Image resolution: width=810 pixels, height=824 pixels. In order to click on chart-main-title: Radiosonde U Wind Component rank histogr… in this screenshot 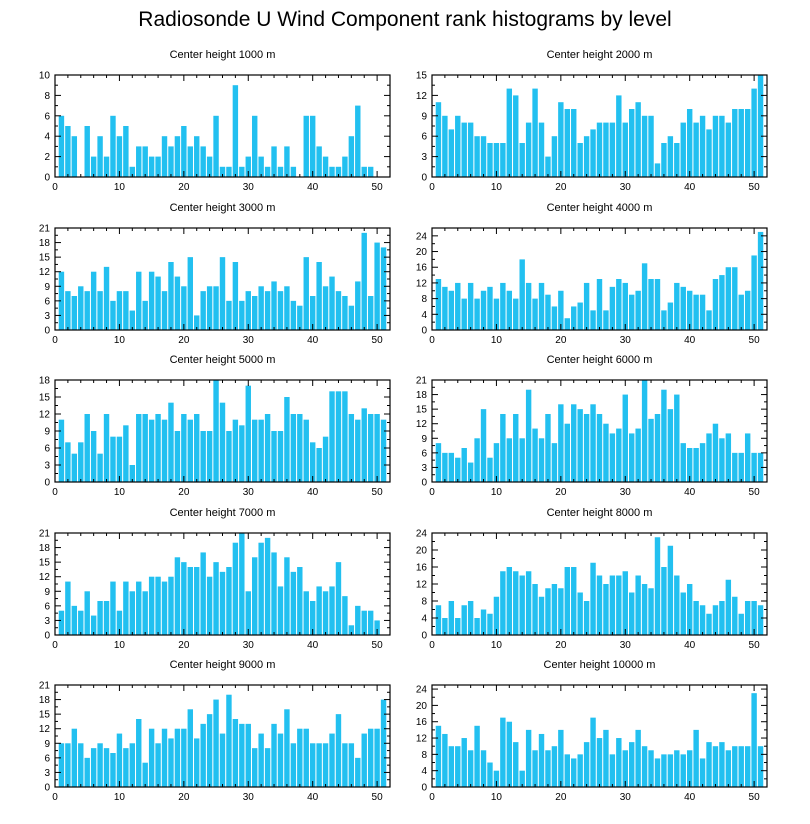, I will do `click(405, 19)`.